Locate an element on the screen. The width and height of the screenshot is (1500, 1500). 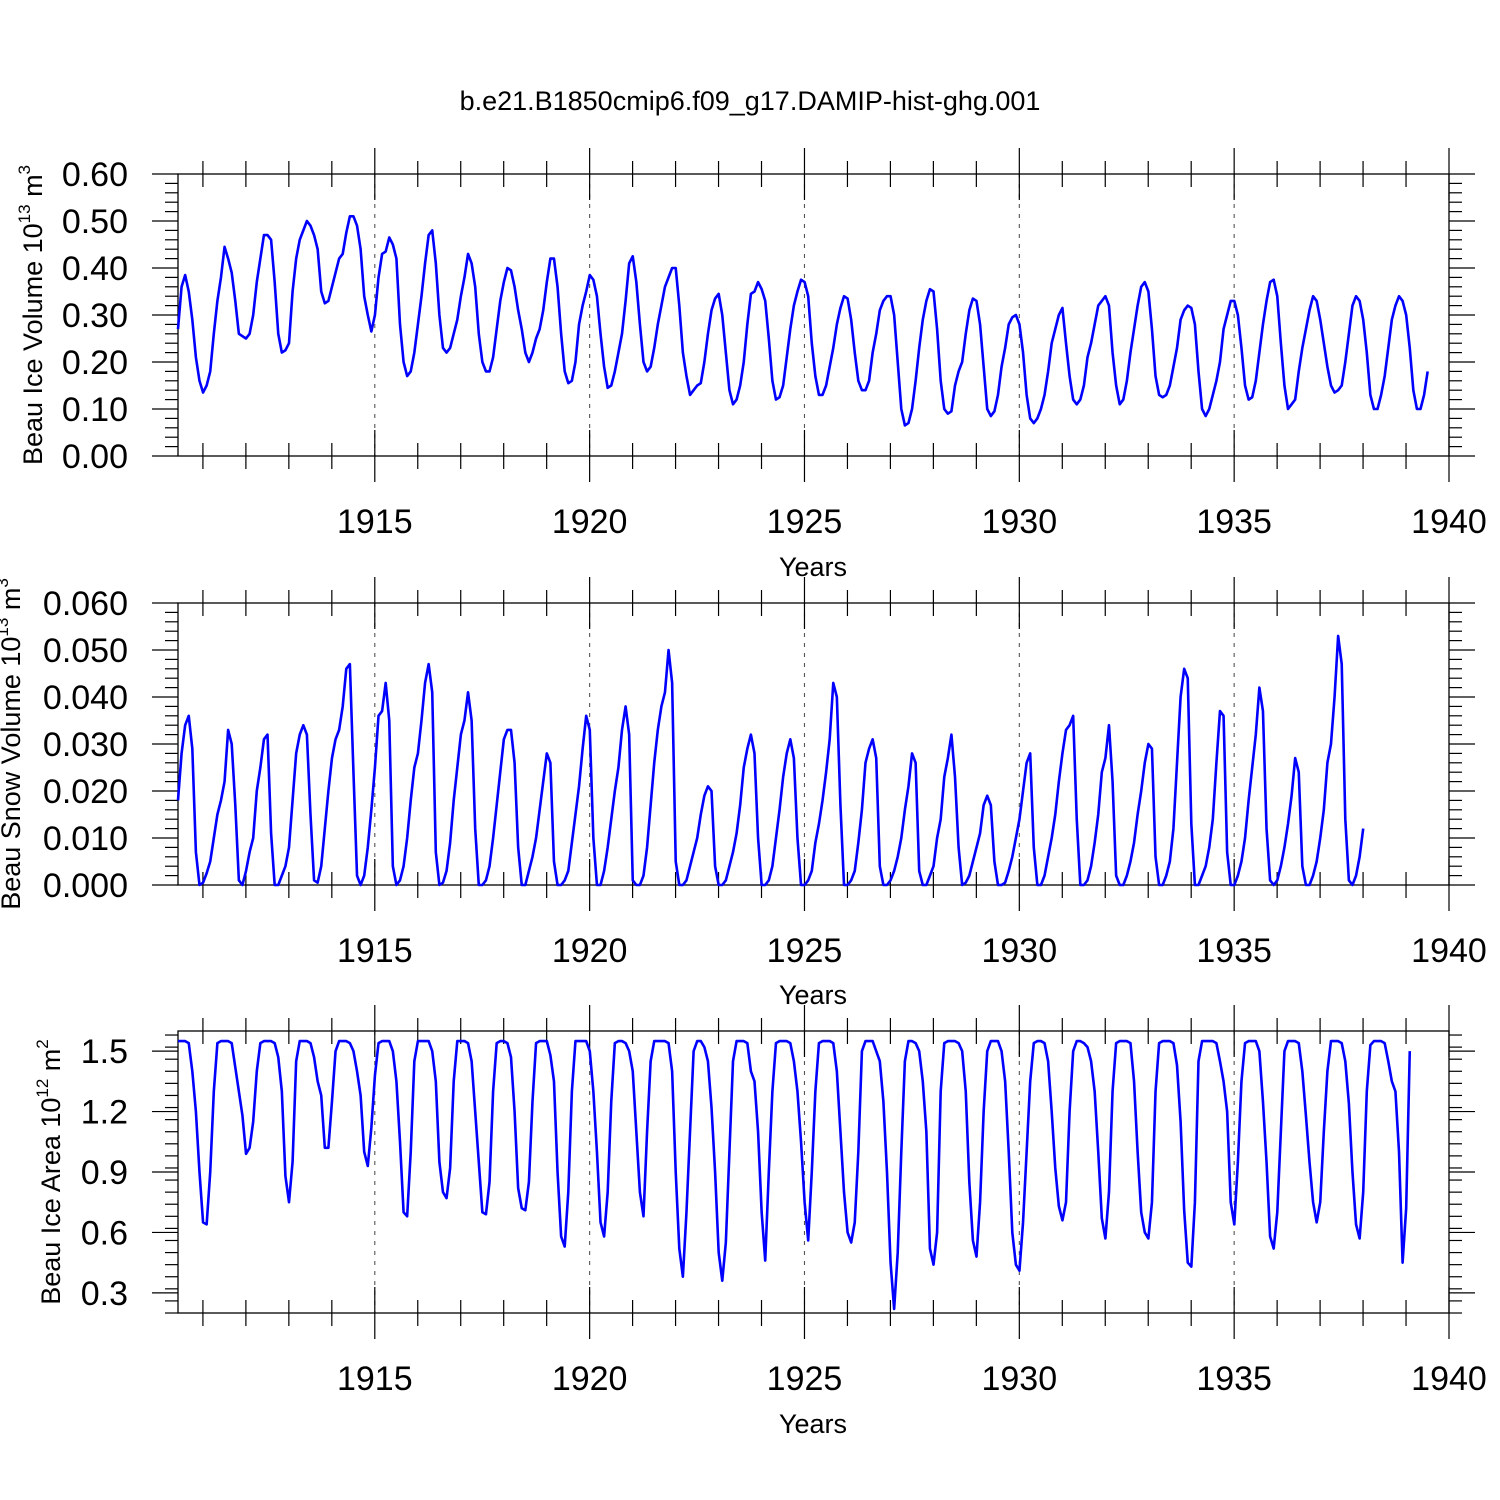
ice-area-y-axis-title: Beau Ice Area 1012 m2 is located at coordinates (49, 1172).